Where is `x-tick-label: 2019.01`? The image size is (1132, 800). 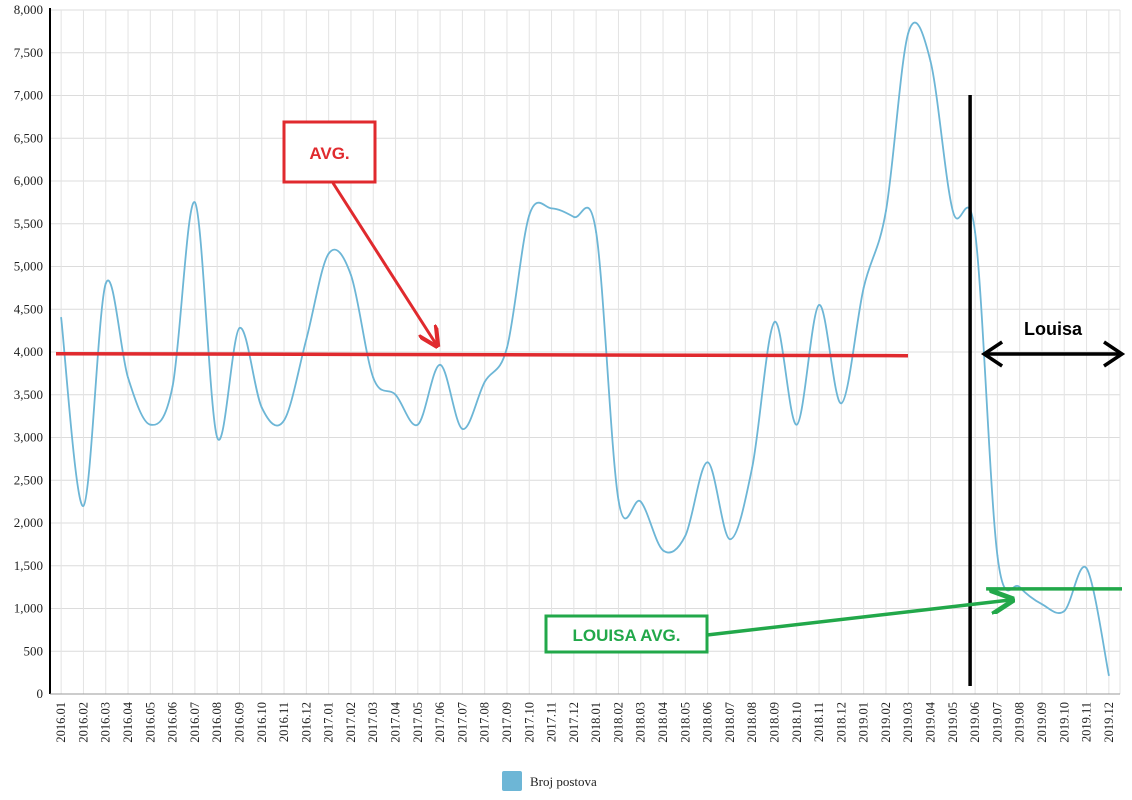 x-tick-label: 2019.01 is located at coordinates (864, 722).